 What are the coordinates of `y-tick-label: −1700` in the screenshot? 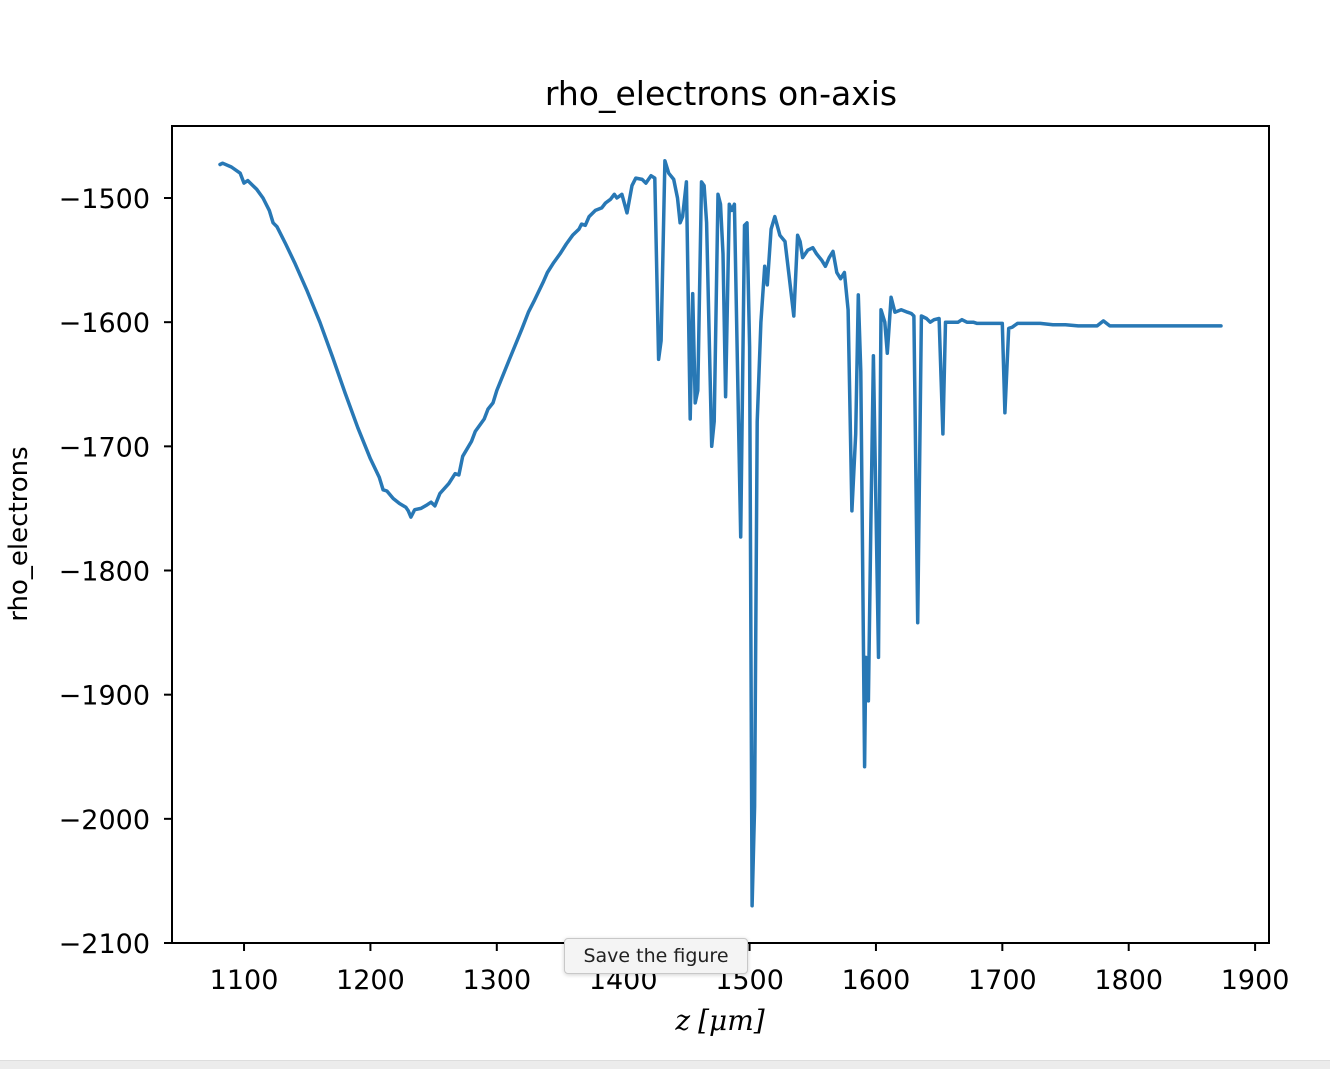 It's located at (104, 447).